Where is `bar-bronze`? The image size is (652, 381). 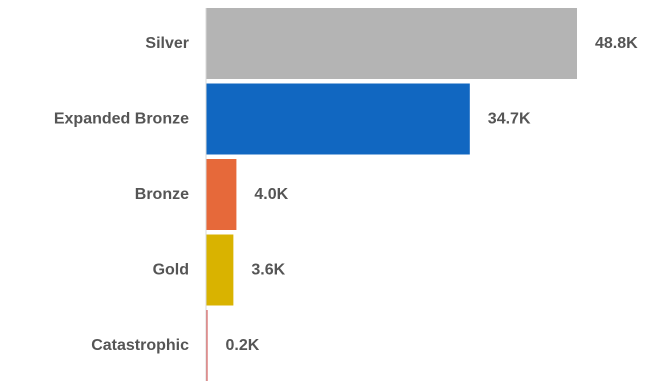 bar-bronze is located at coordinates (221, 194).